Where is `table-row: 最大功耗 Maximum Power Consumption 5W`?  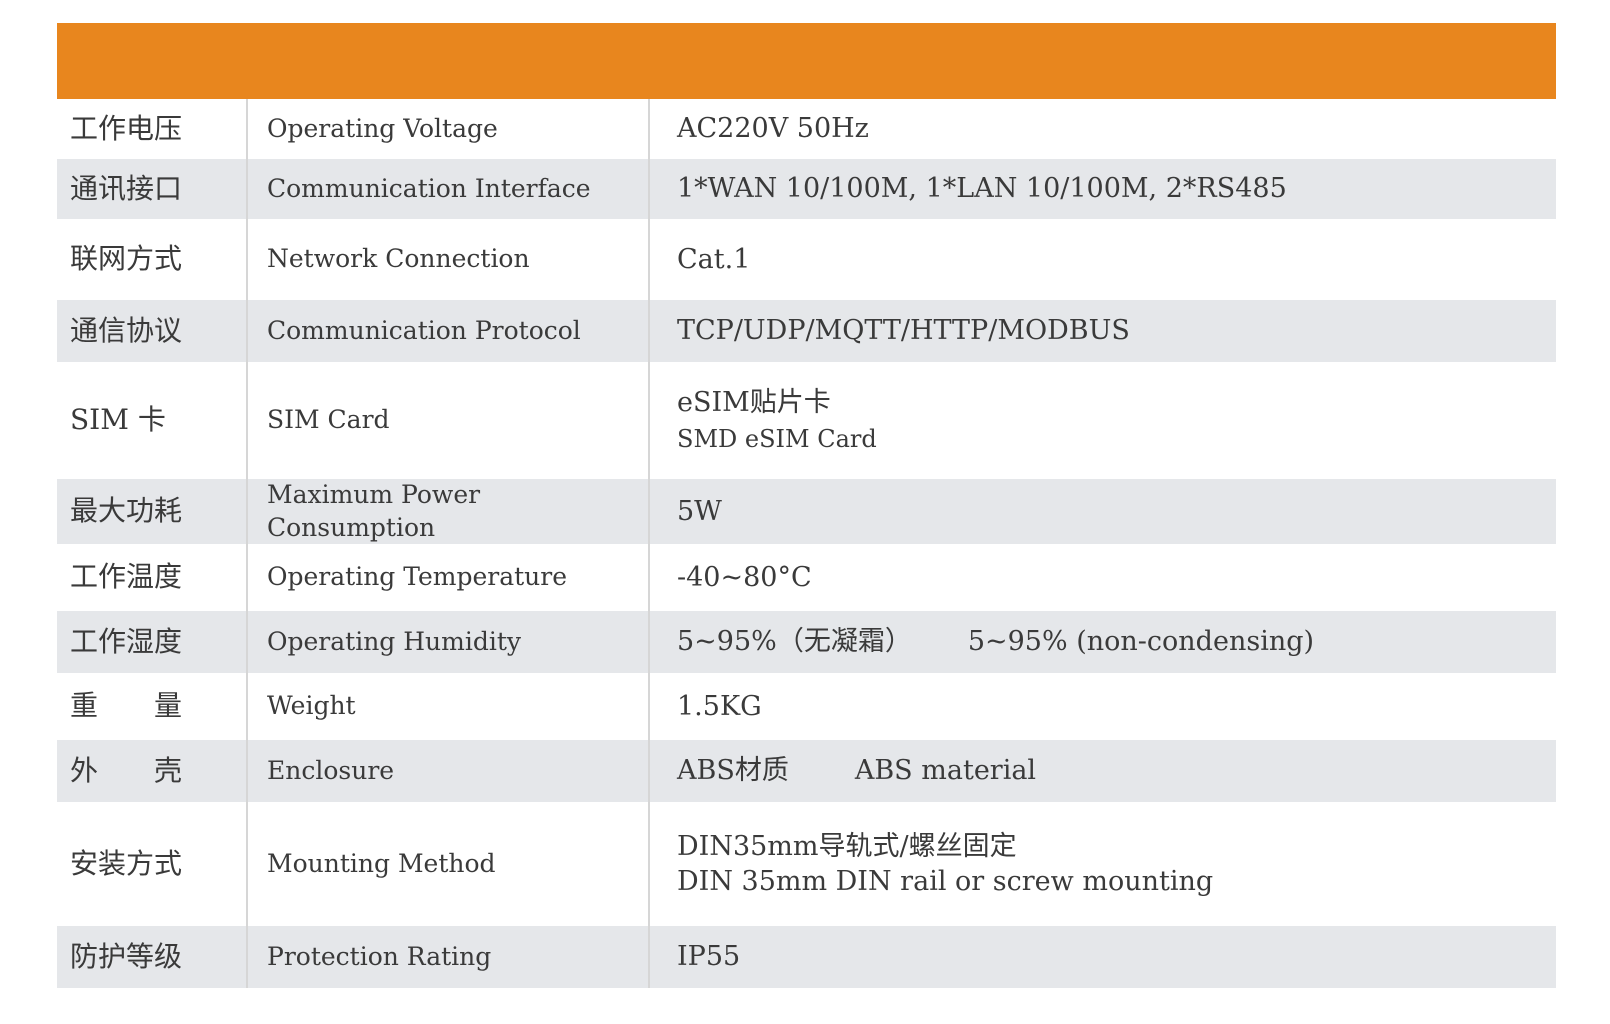 table-row: 最大功耗 Maximum Power Consumption 5W is located at coordinates (806, 511).